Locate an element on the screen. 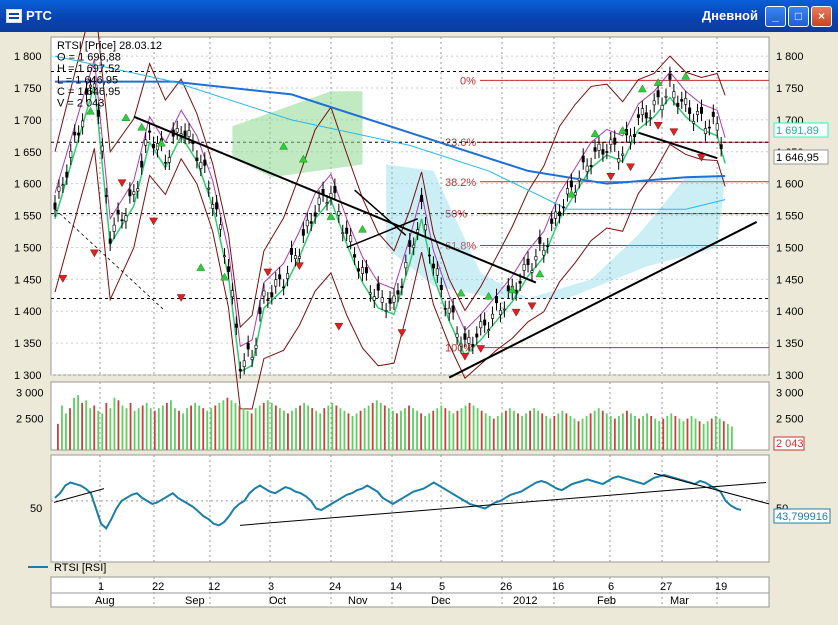 The image size is (838, 625). price-header-line: RTSI [Price] 28.03.12 is located at coordinates (109, 46).